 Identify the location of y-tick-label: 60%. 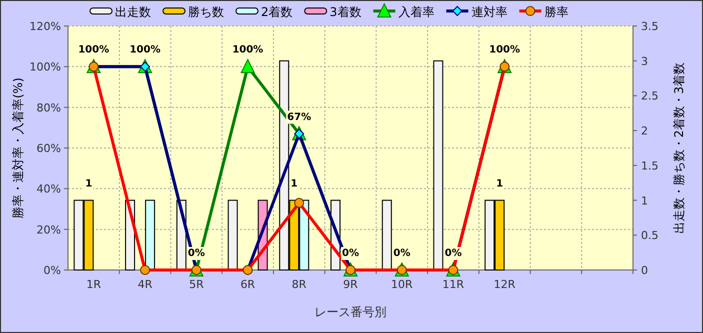
(48, 148).